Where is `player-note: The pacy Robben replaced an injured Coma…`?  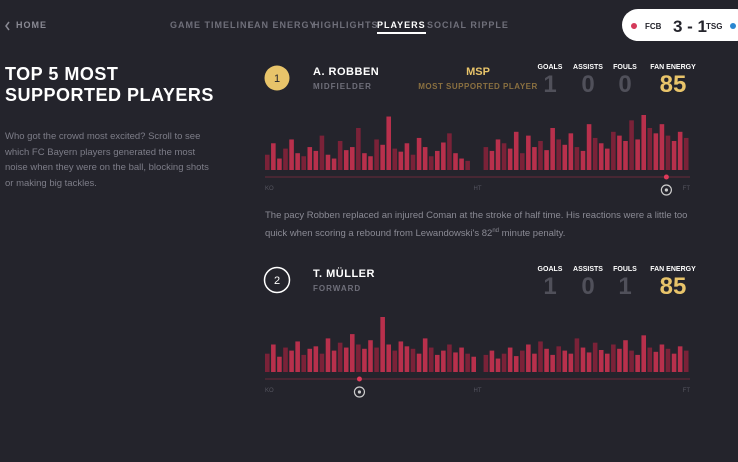 player-note: The pacy Robben replaced an injured Coma… is located at coordinates (485, 224).